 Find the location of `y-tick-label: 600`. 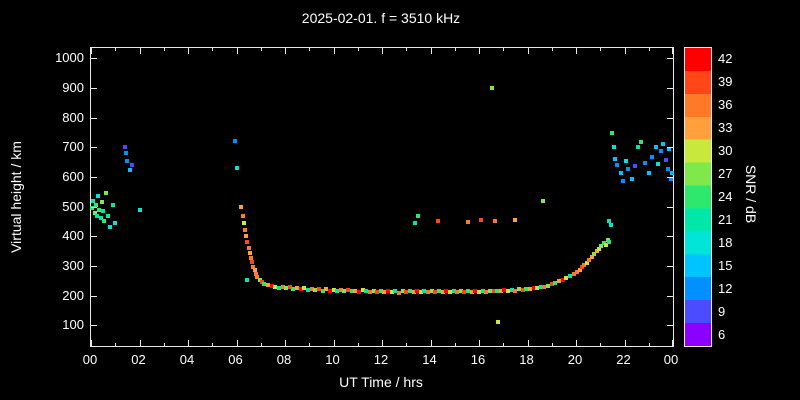

y-tick-label: 600 is located at coordinates (73, 176).